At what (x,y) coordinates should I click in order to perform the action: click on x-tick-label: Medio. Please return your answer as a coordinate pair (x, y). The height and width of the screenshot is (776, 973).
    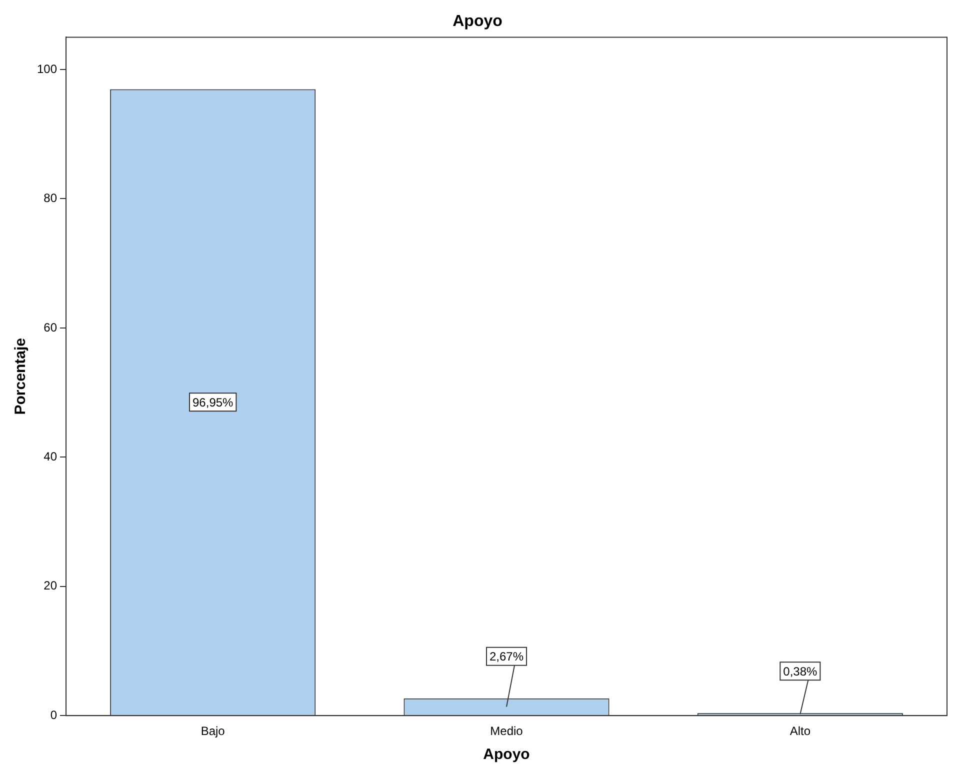
    Looking at the image, I should click on (507, 731).